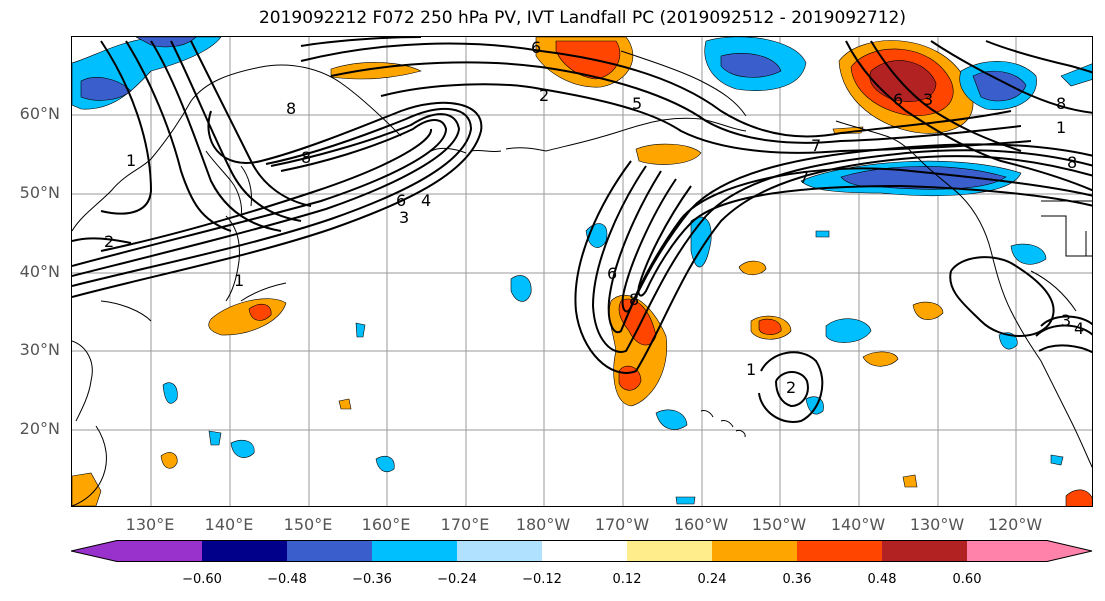 This screenshot has width=1105, height=601. I want to click on lon-label: 160°W, so click(701, 524).